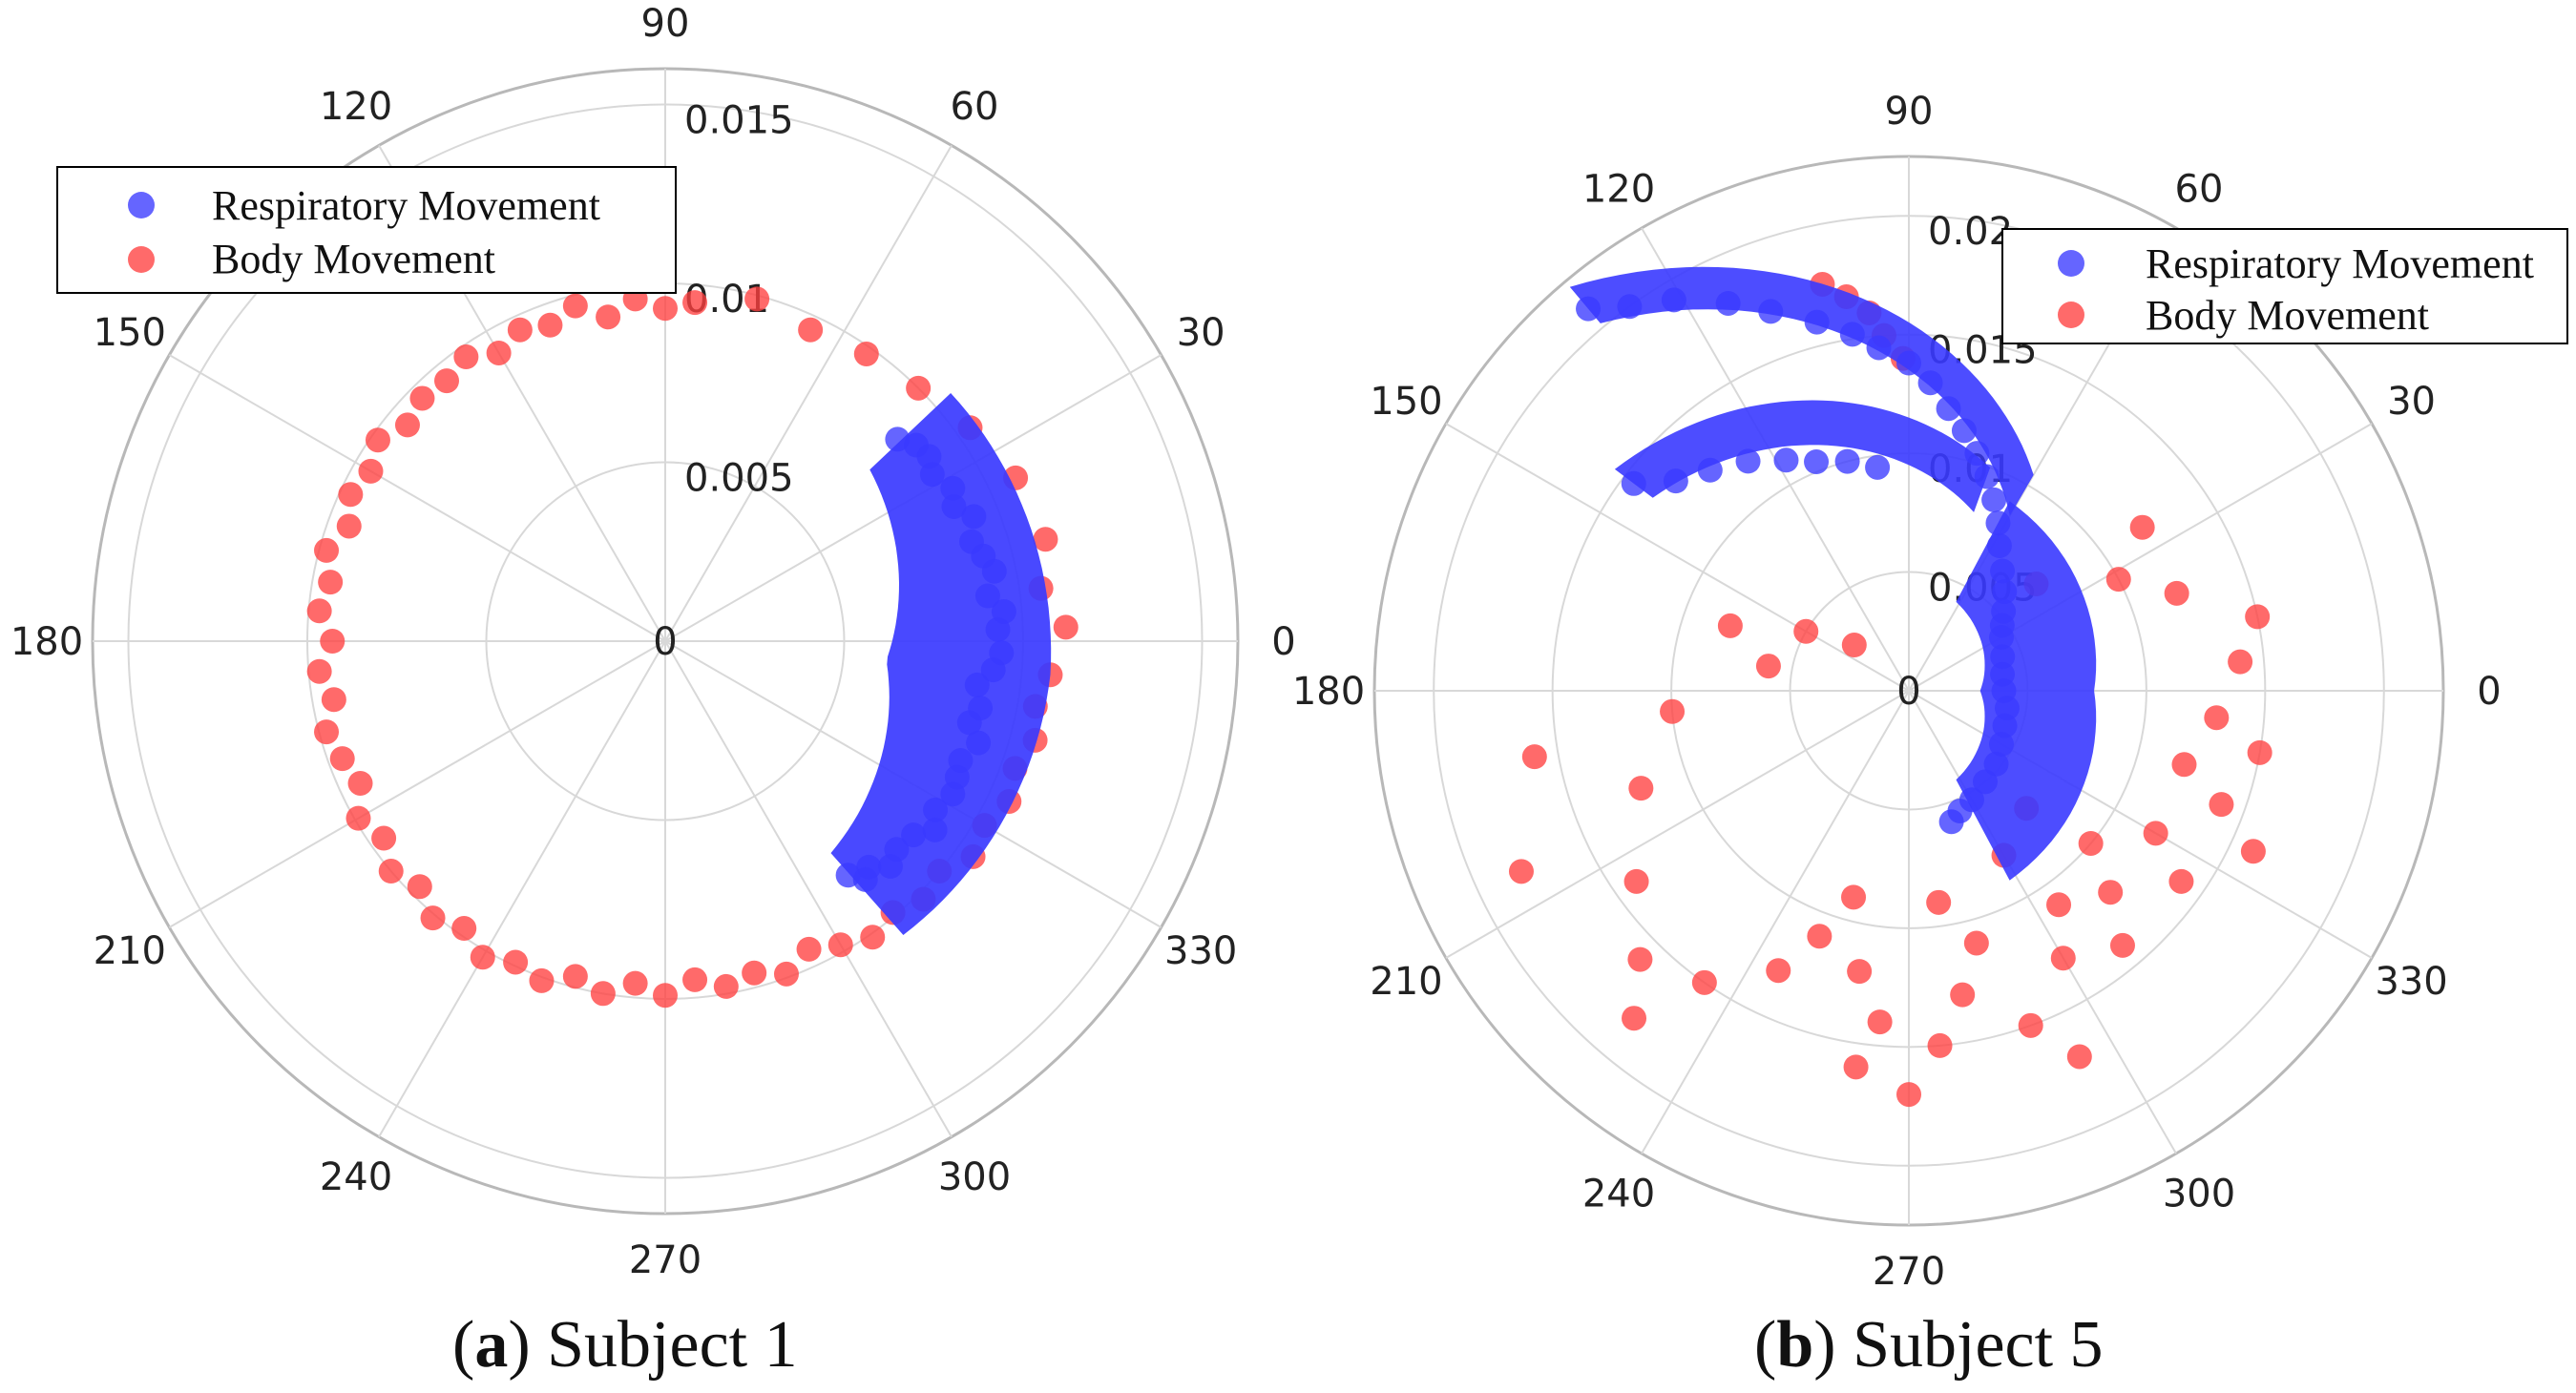  Describe the element at coordinates (1908, 692) in the screenshot. I see `radial-tick-label-b-0: 0` at that location.